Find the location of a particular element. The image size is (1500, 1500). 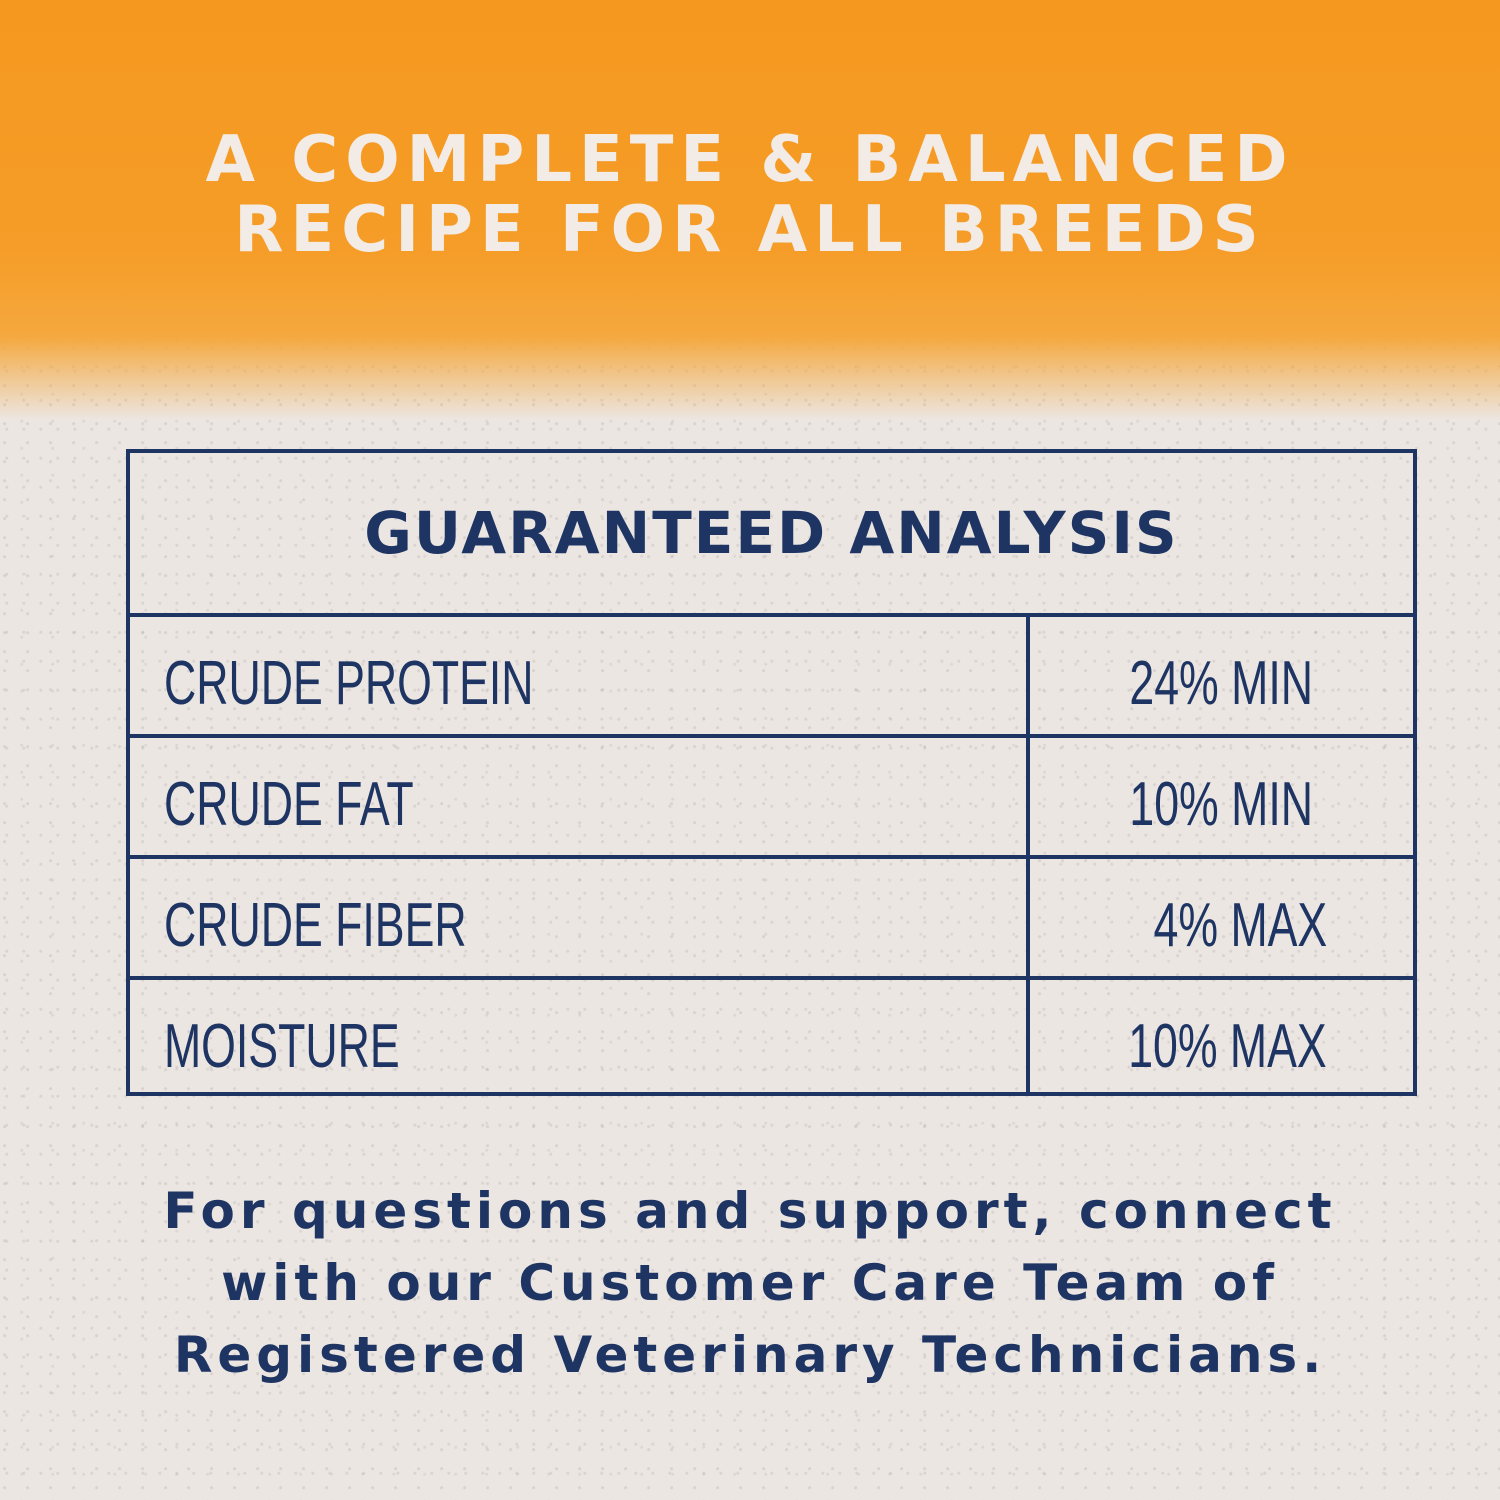

table-row: CRUDE FAT 10% MIN is located at coordinates (771, 798).